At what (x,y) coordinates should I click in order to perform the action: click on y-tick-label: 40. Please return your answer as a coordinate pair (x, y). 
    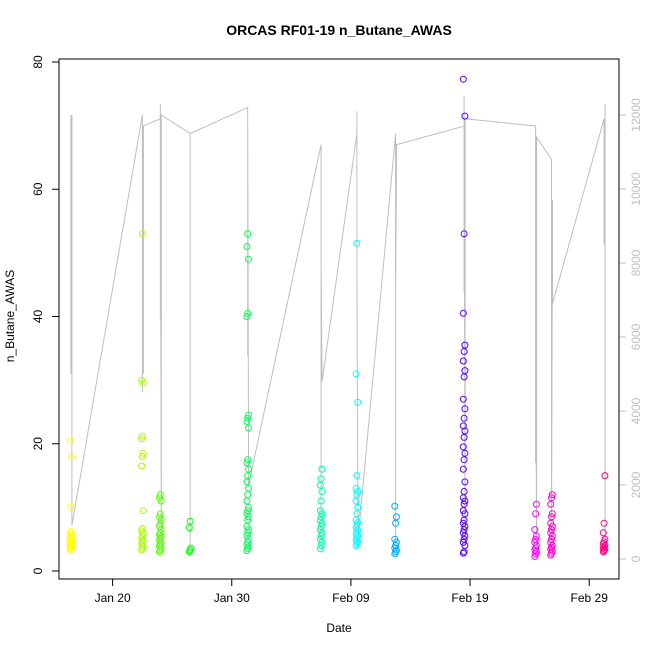
    Looking at the image, I should click on (38, 317).